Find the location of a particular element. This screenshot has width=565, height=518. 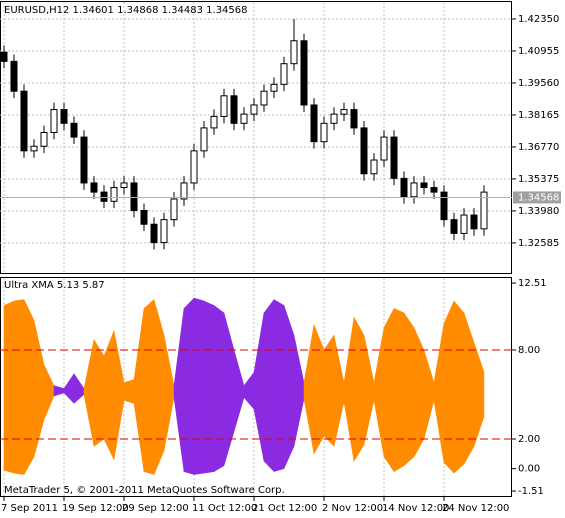

y-tick-label: 1.38165 is located at coordinates (538, 115).